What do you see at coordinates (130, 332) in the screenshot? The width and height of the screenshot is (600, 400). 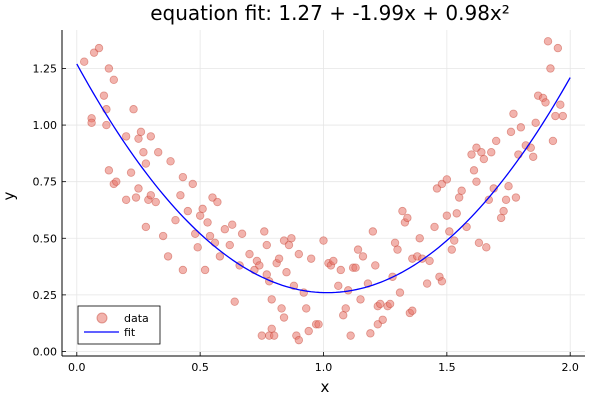 I see `legend-fit-label: fit` at bounding box center [130, 332].